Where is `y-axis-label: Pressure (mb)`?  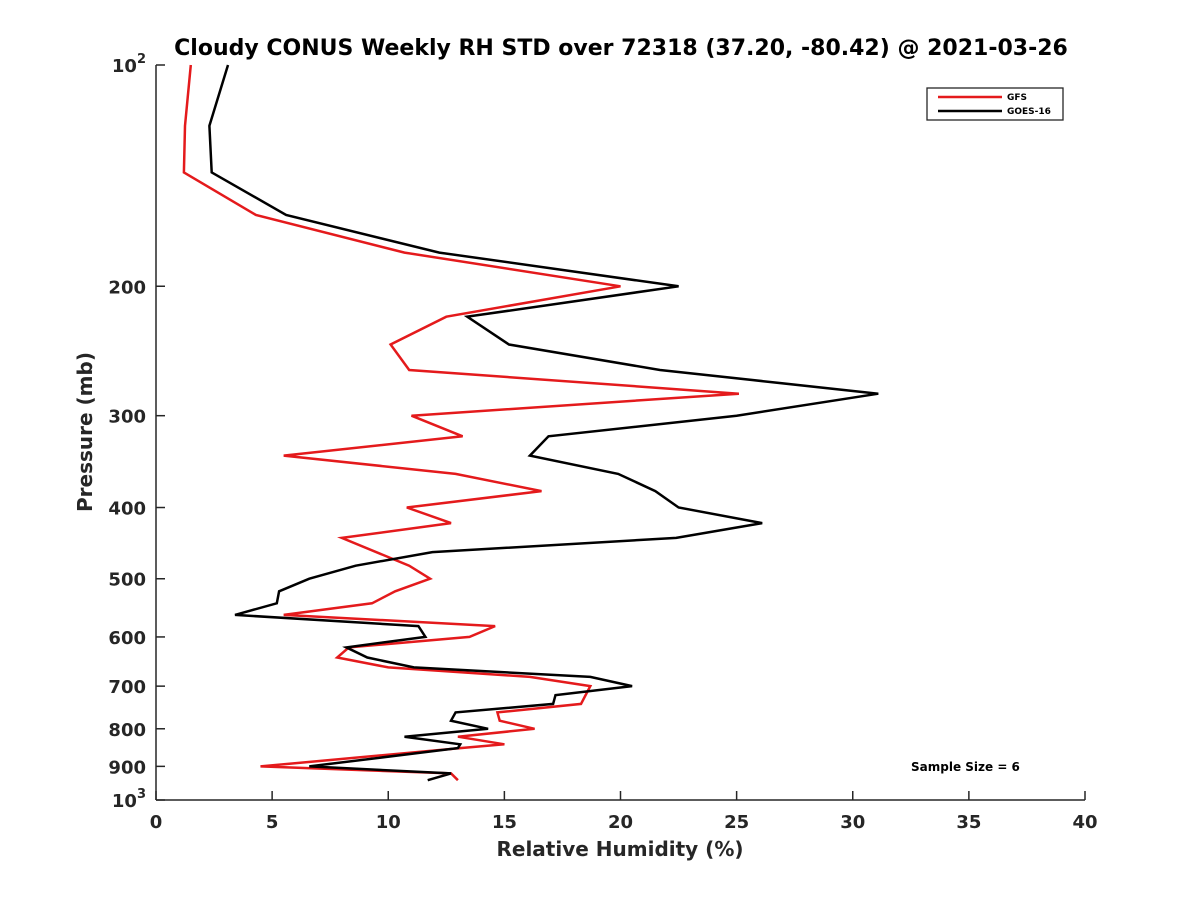
y-axis-label: Pressure (mb) is located at coordinates (85, 432).